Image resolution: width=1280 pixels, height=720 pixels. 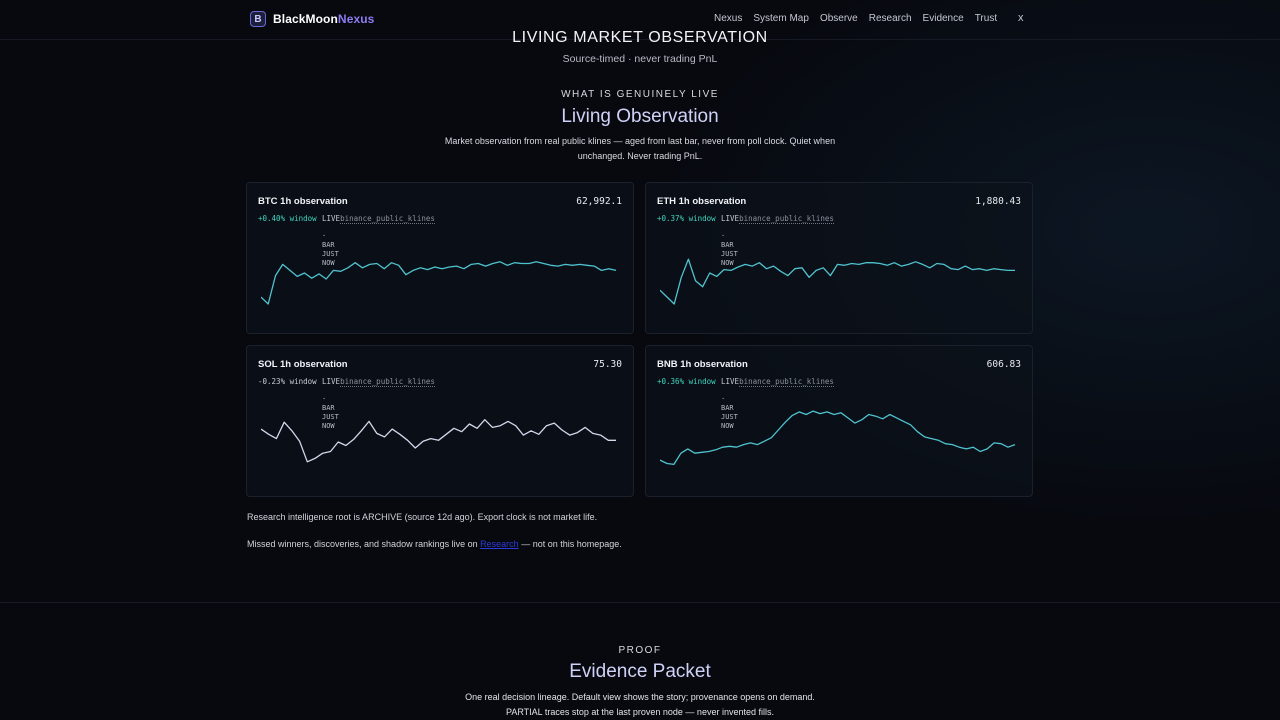 I want to click on nav-link-nexus: Nexus, so click(x=728, y=18).